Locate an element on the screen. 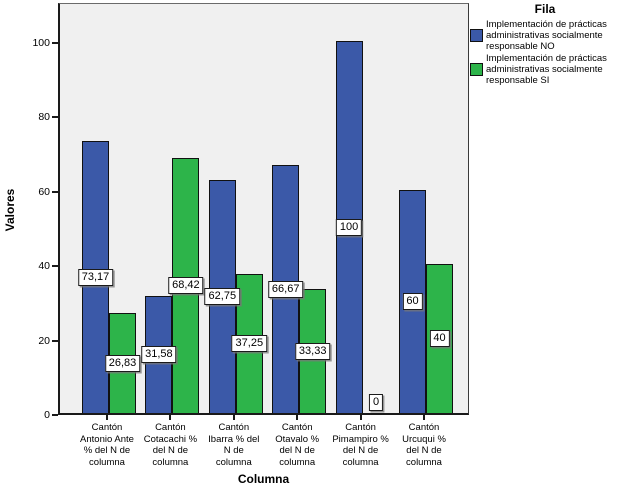 The image size is (629, 504). value-label-si-3: 33,33 is located at coordinates (312, 351).